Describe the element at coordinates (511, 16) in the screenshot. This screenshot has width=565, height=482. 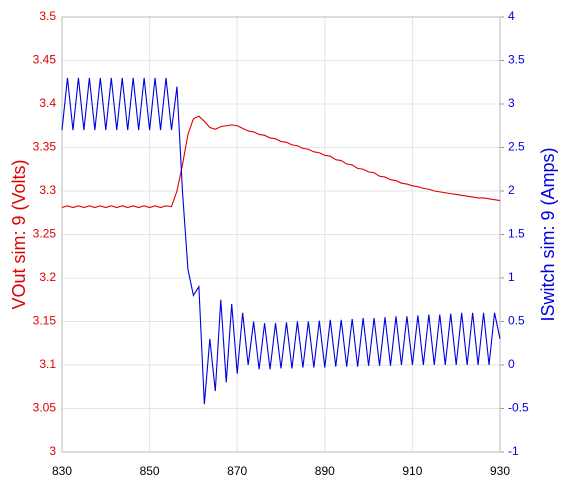
I see `y2-tick-label: 4` at that location.